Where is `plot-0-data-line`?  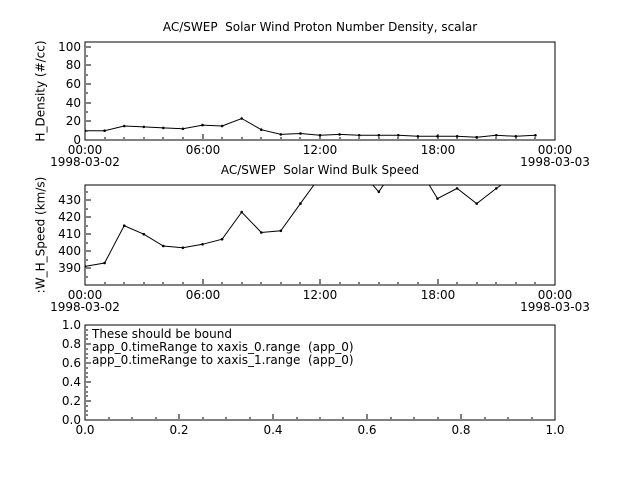 plot-0-data-line is located at coordinates (310, 127).